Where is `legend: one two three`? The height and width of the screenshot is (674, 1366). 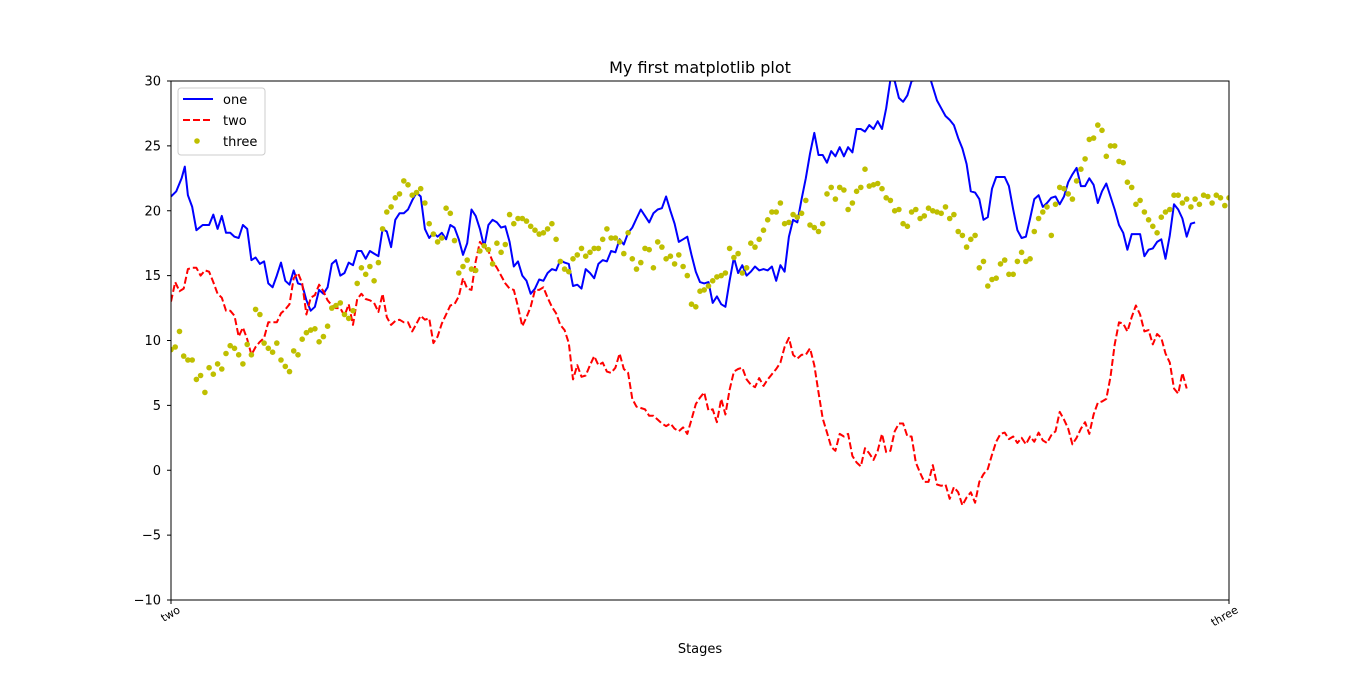 legend: one two three is located at coordinates (221, 121).